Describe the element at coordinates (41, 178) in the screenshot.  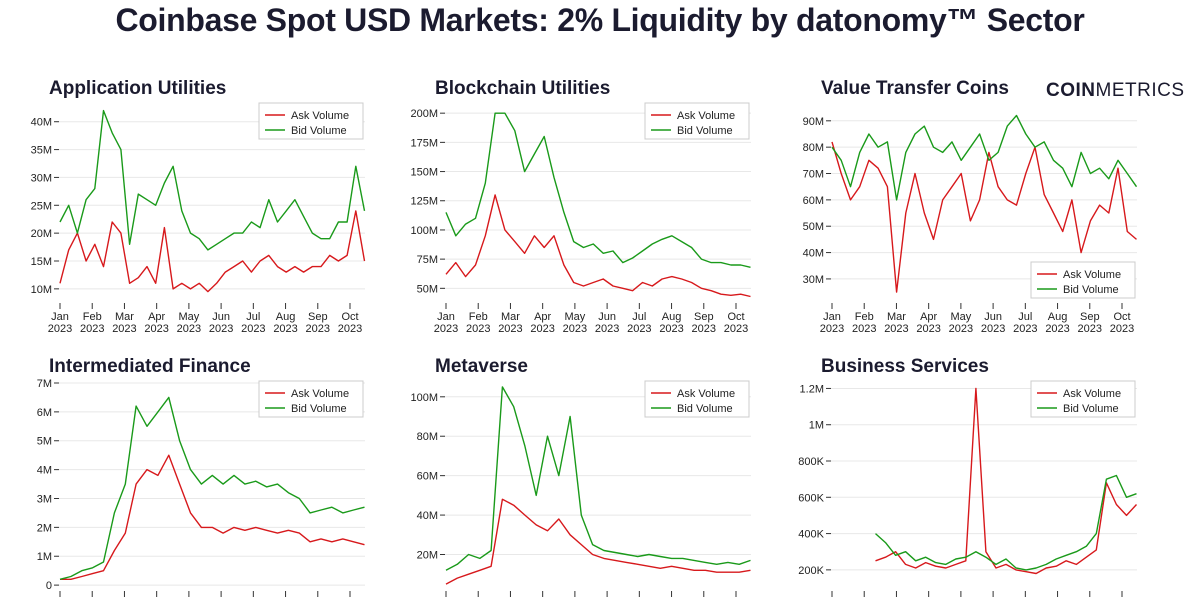
I see `y-tick-label: 30M` at that location.